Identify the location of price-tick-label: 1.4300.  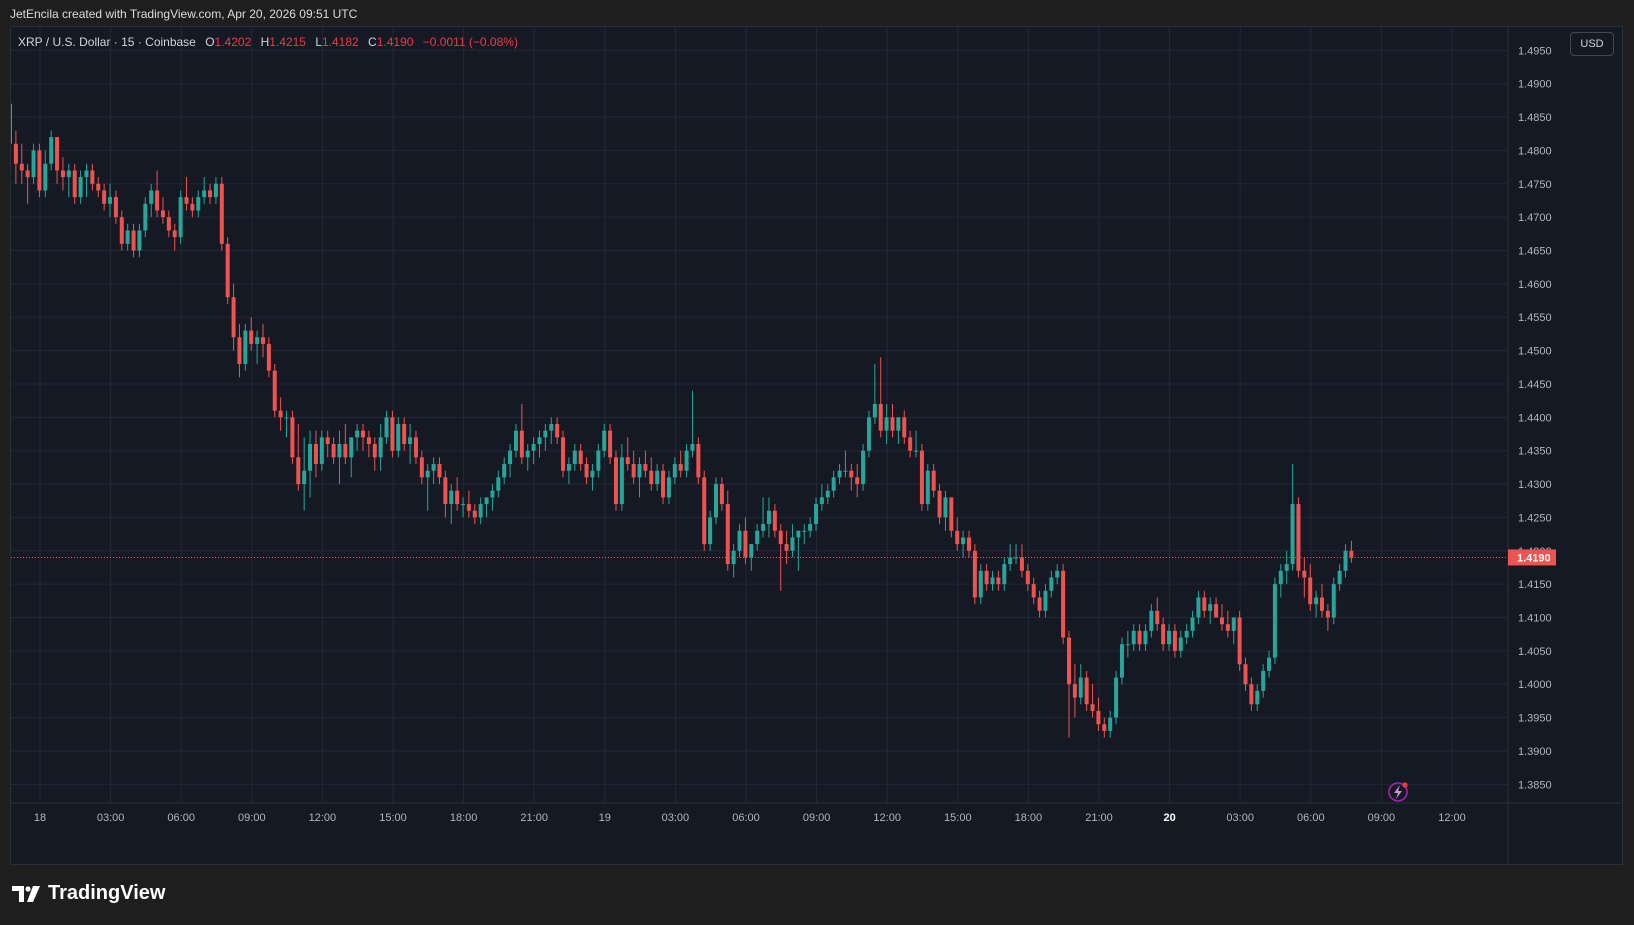
(1535, 485).